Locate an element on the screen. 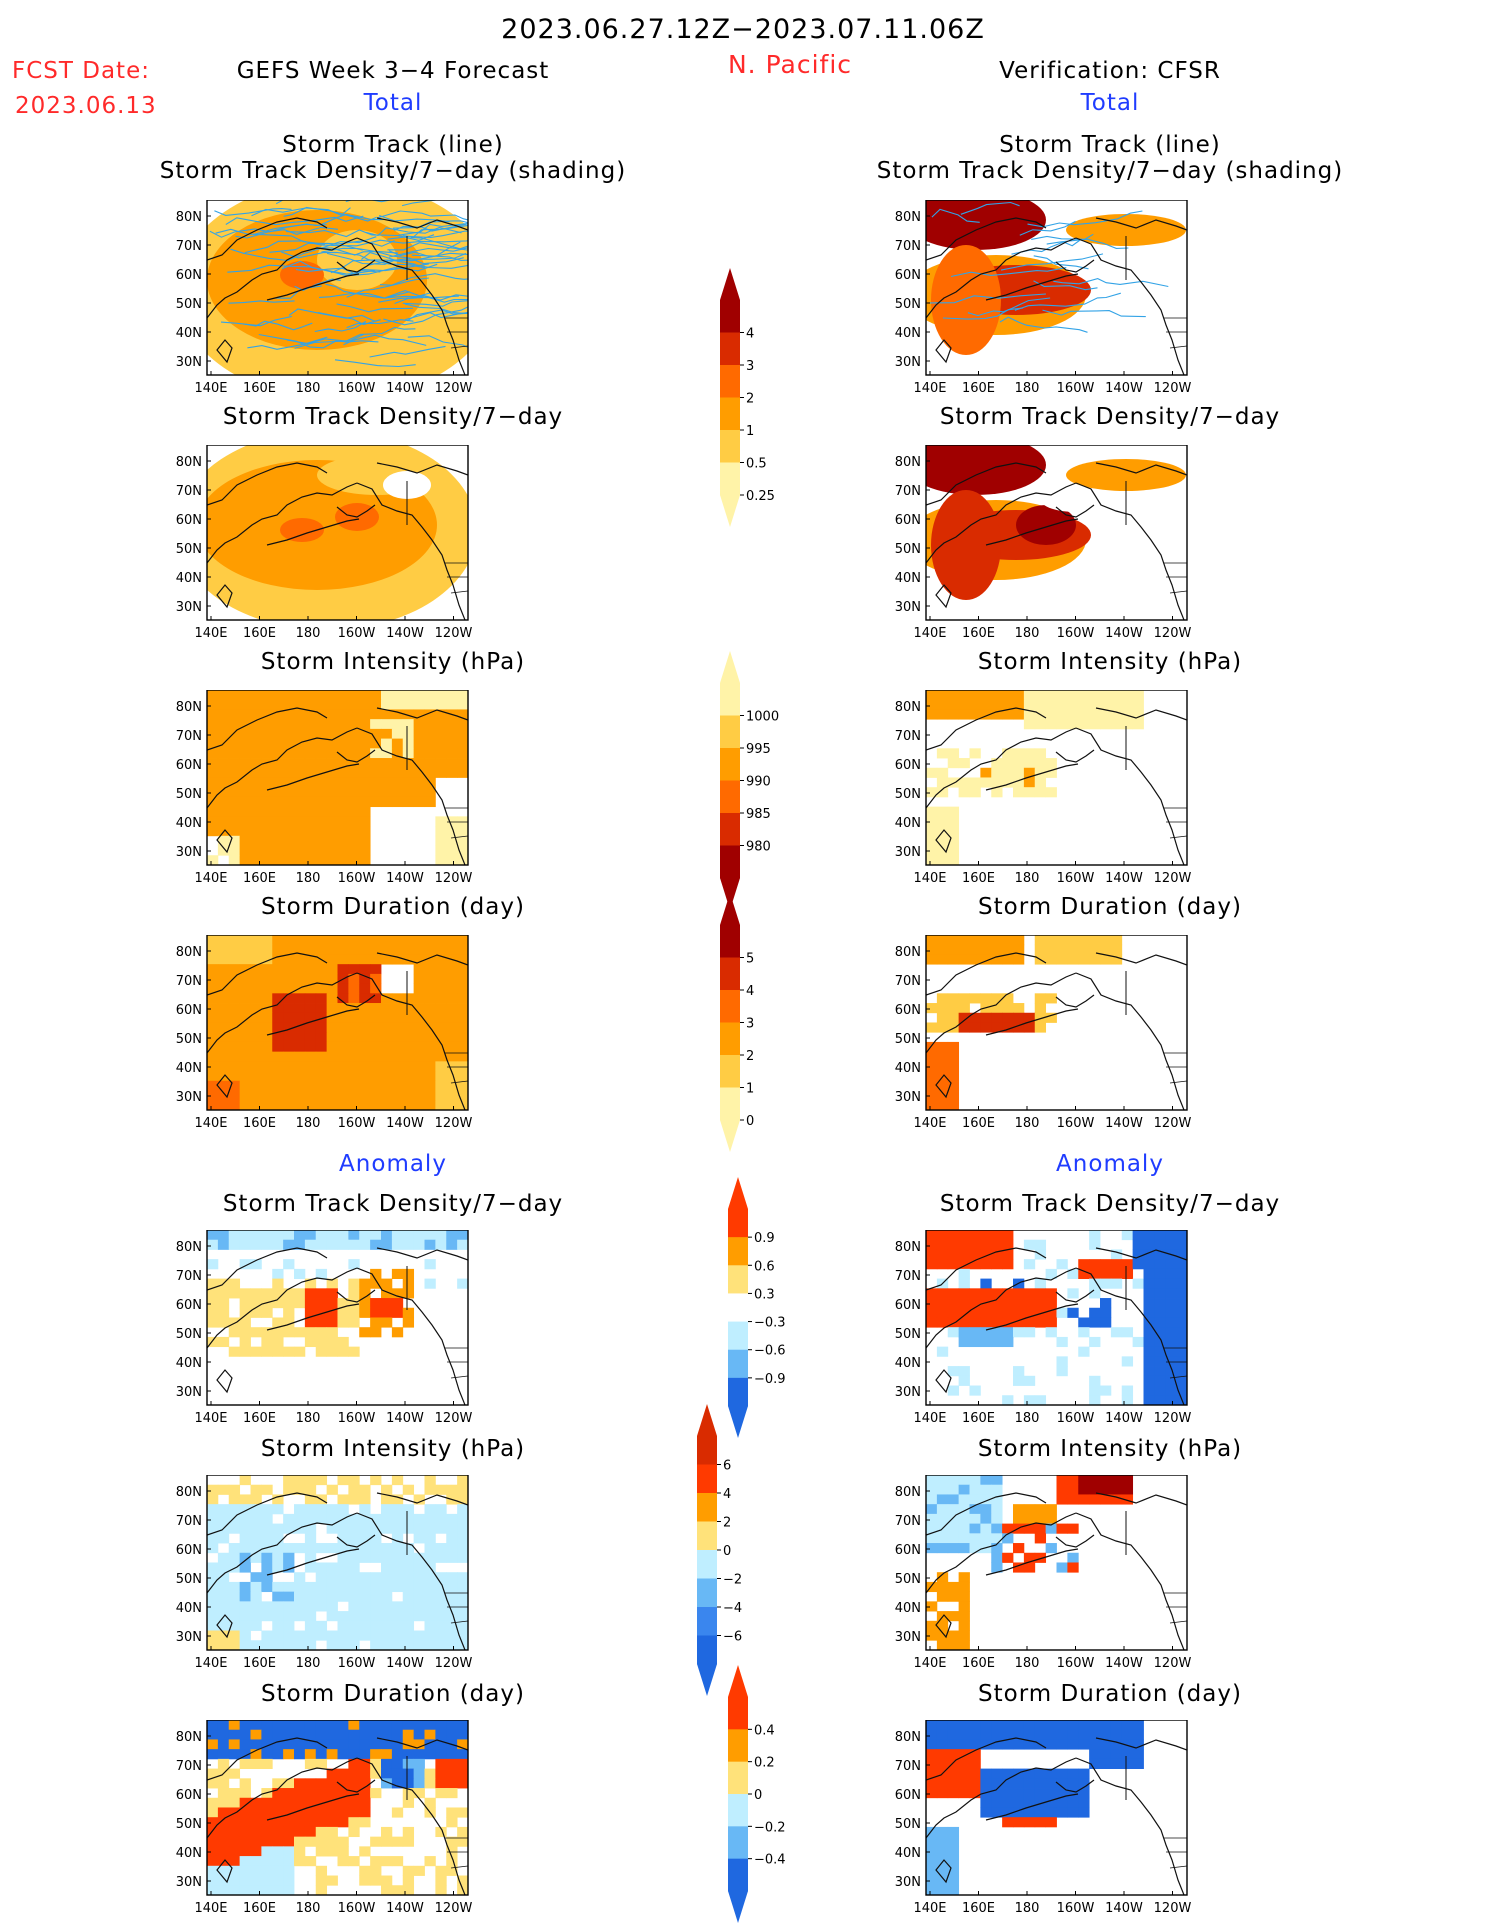 The height and width of the screenshot is (1927, 1487). density-total-colorbar: 4 3 2 1 0.5 0.25 is located at coordinates (747, 397).